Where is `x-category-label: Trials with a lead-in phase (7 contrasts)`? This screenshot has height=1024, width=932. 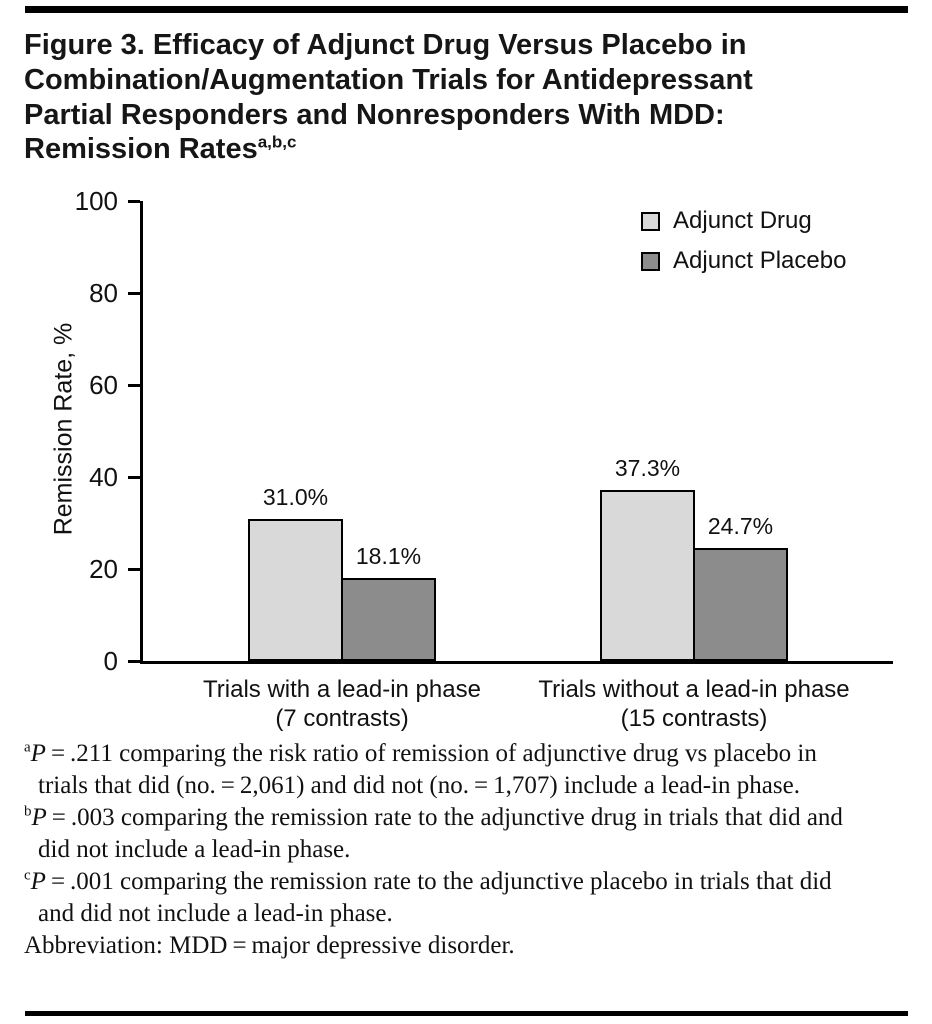
x-category-label: Trials with a lead-in phase (7 contrasts) is located at coordinates (342, 704).